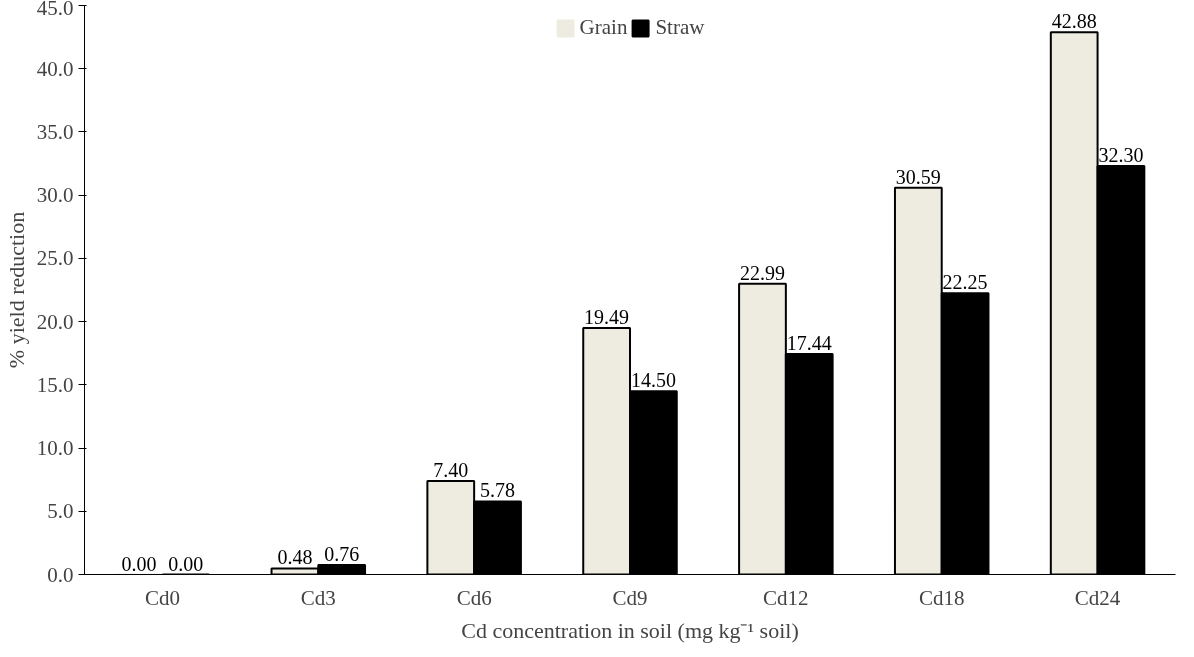 The image size is (1194, 657). I want to click on y-tick-label: 30.0, so click(55, 195).